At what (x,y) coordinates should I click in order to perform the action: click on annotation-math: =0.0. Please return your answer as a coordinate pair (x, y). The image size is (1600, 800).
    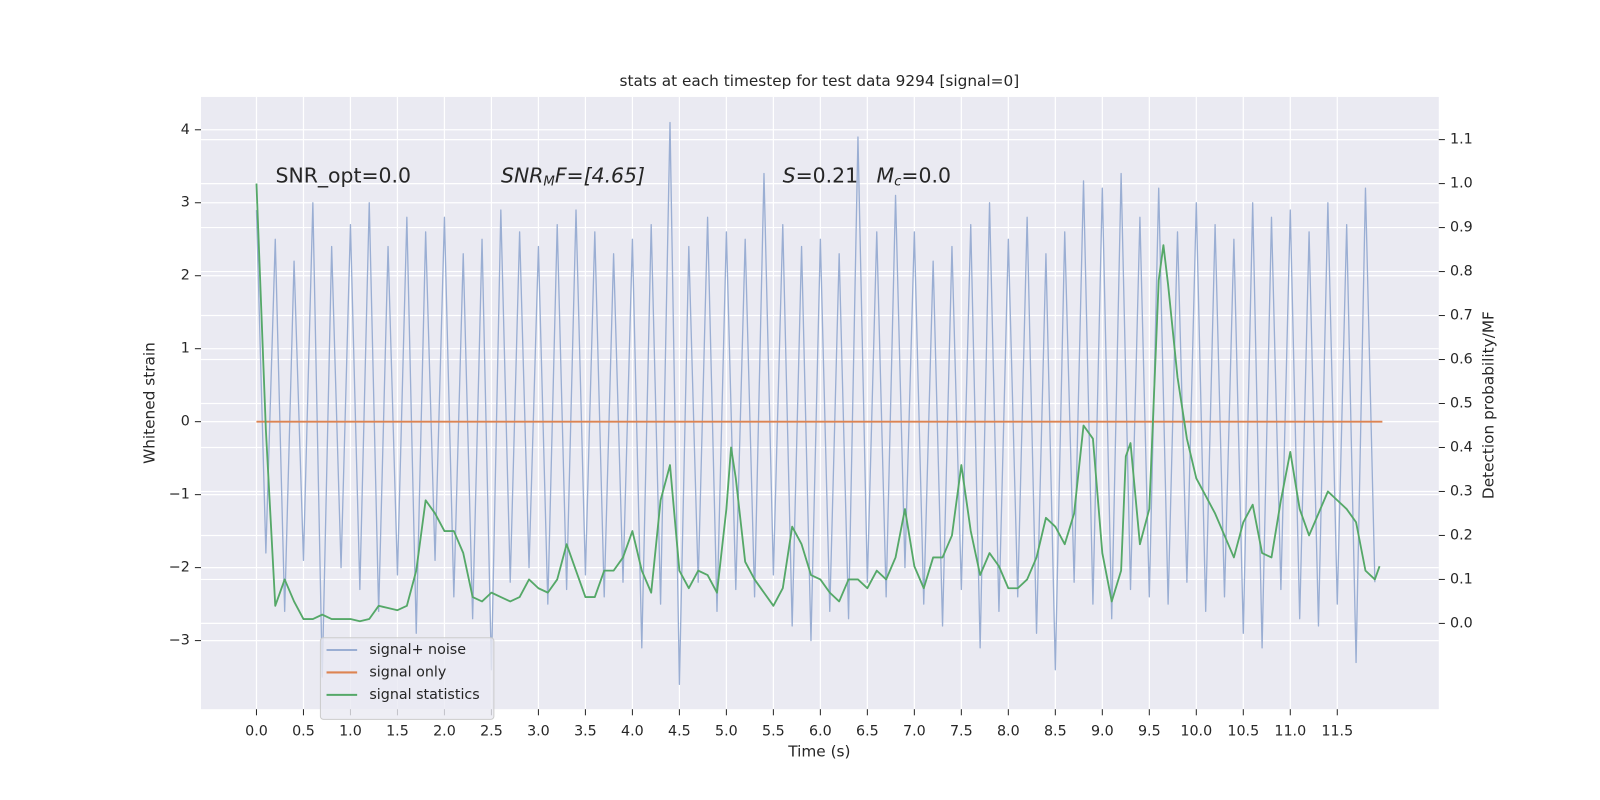
    Looking at the image, I should click on (926, 176).